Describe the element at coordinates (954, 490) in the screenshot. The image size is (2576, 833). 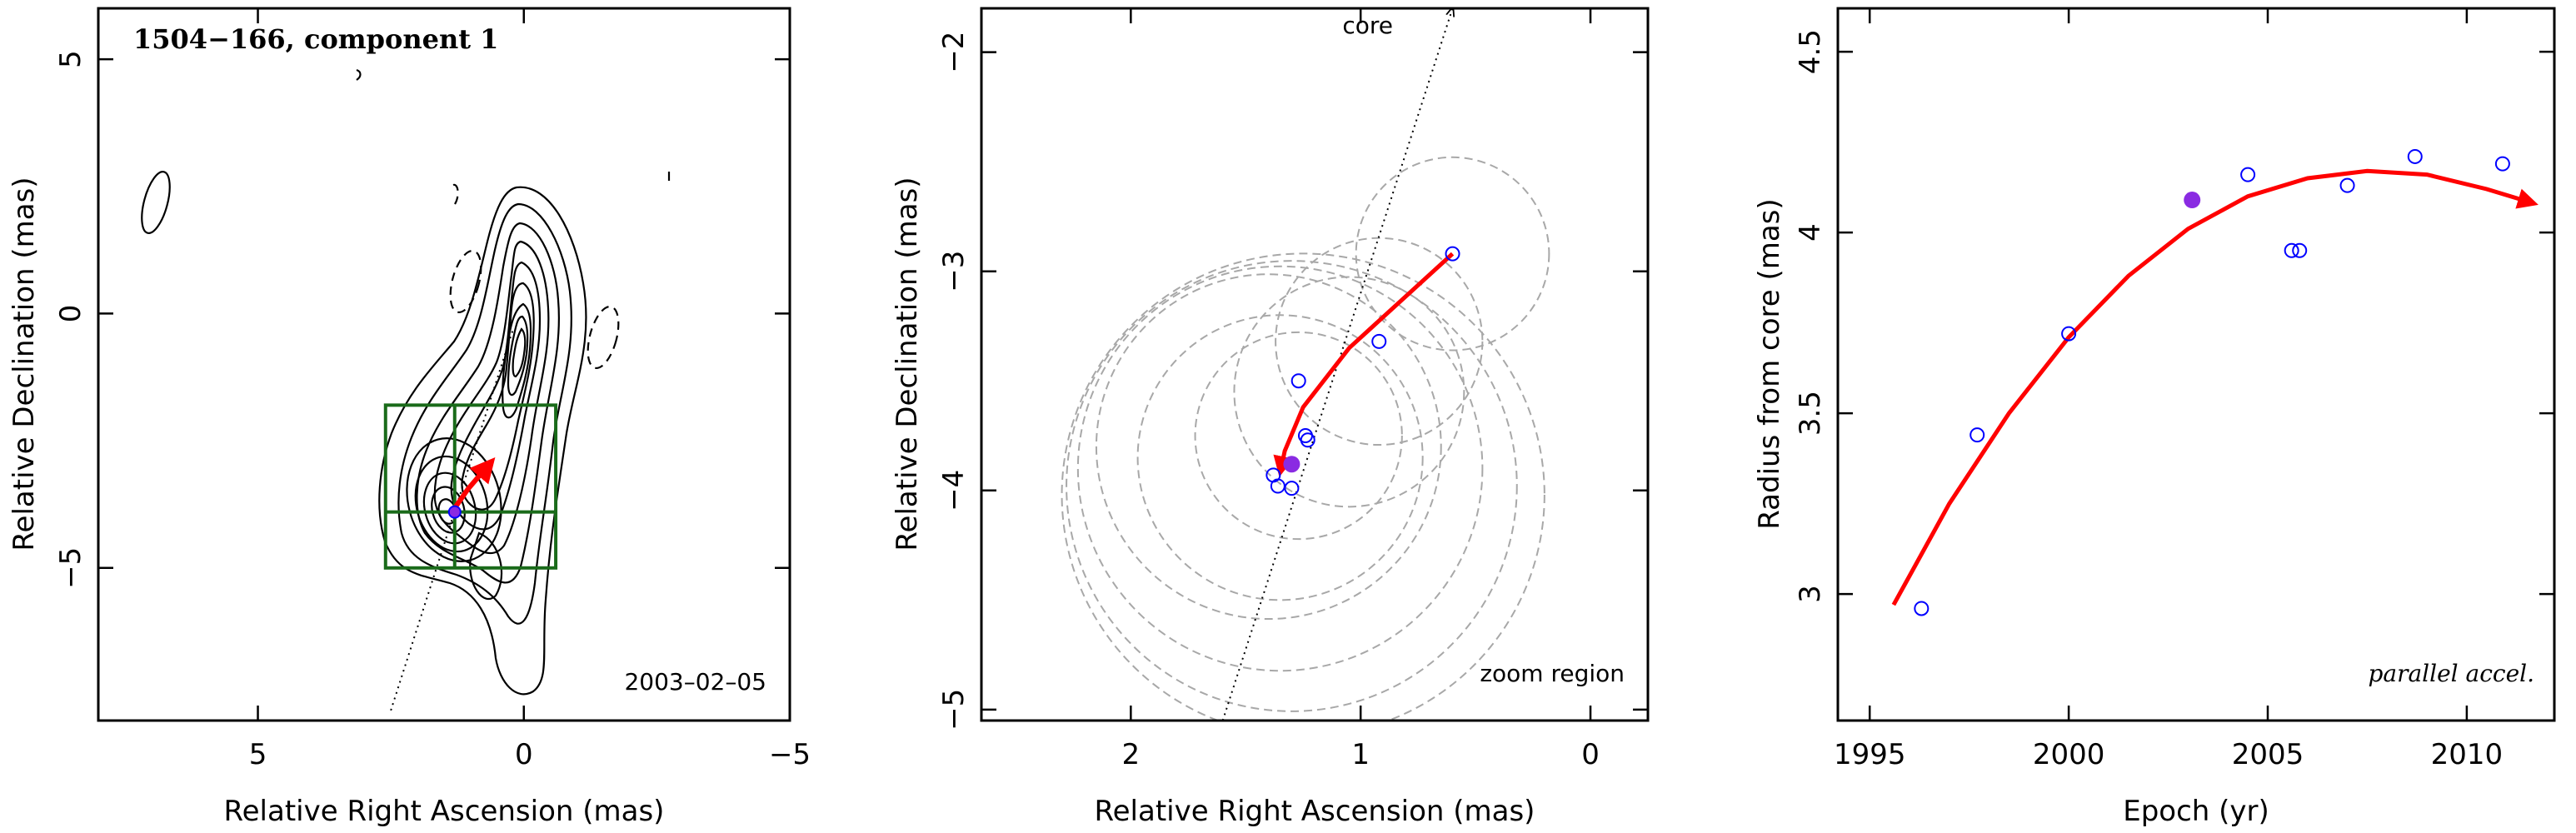
I see `y-tick-label: −4` at that location.